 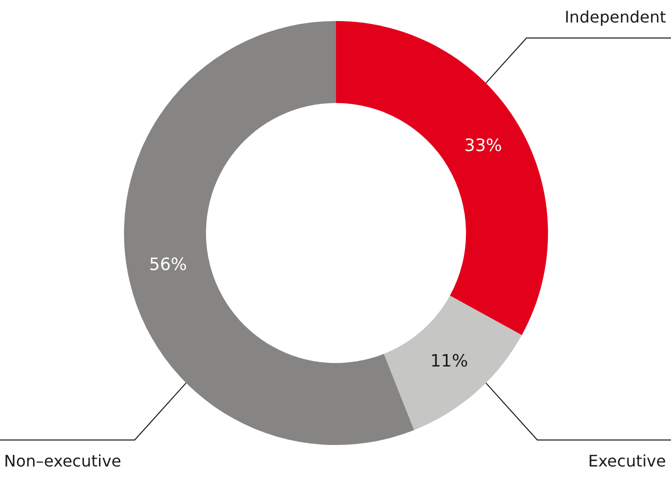 I want to click on slice-label: Non–executive, so click(x=63, y=461).